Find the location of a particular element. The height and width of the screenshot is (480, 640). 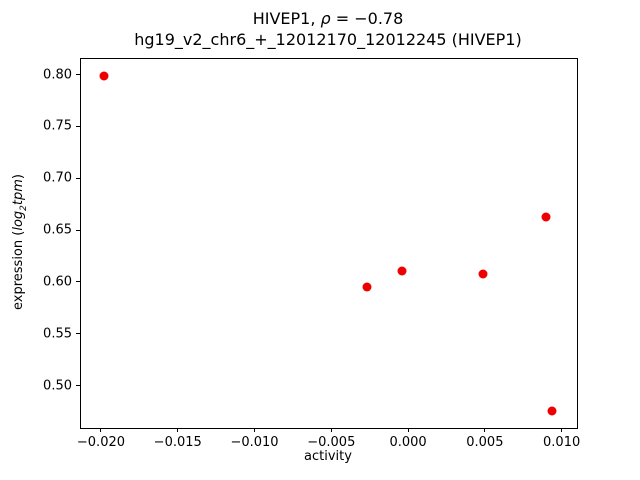

chart-title-line1: HIVEP1, ρ = −0.78 is located at coordinates (328, 18).